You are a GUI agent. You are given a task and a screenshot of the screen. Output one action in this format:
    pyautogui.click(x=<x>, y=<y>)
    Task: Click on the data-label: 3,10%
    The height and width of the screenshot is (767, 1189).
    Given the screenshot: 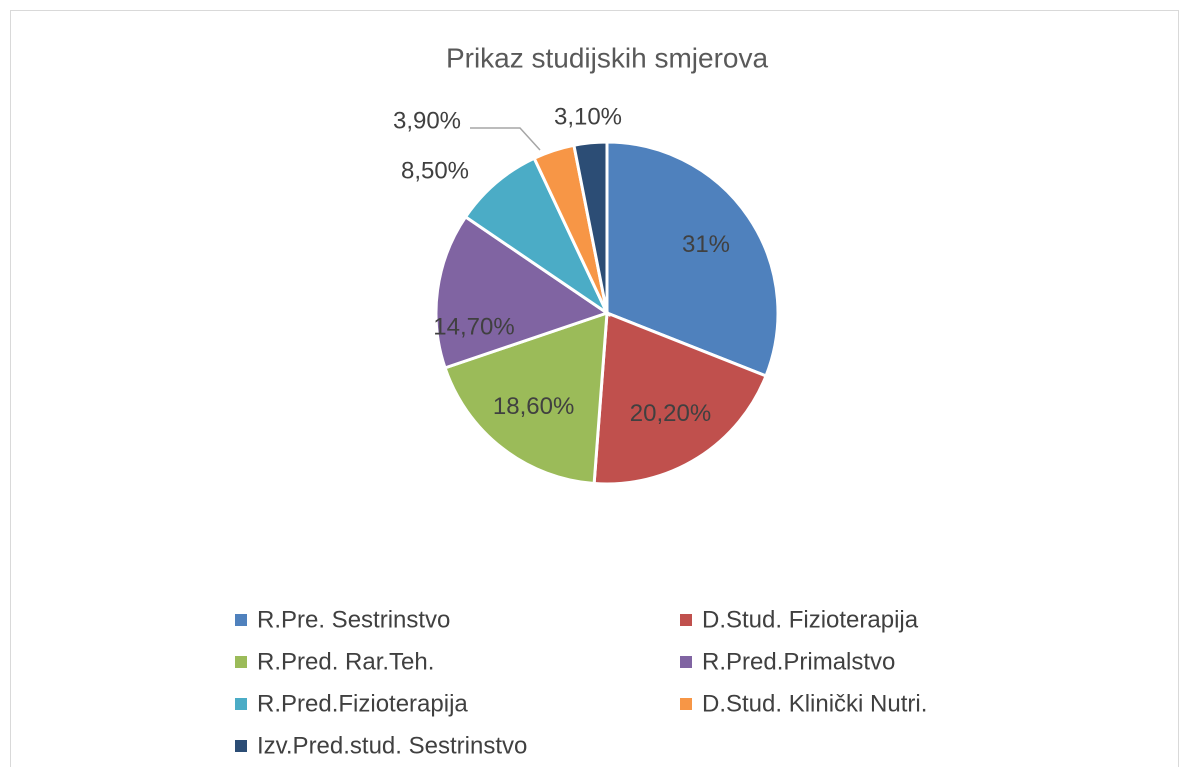 What is the action you would take?
    pyautogui.click(x=588, y=116)
    